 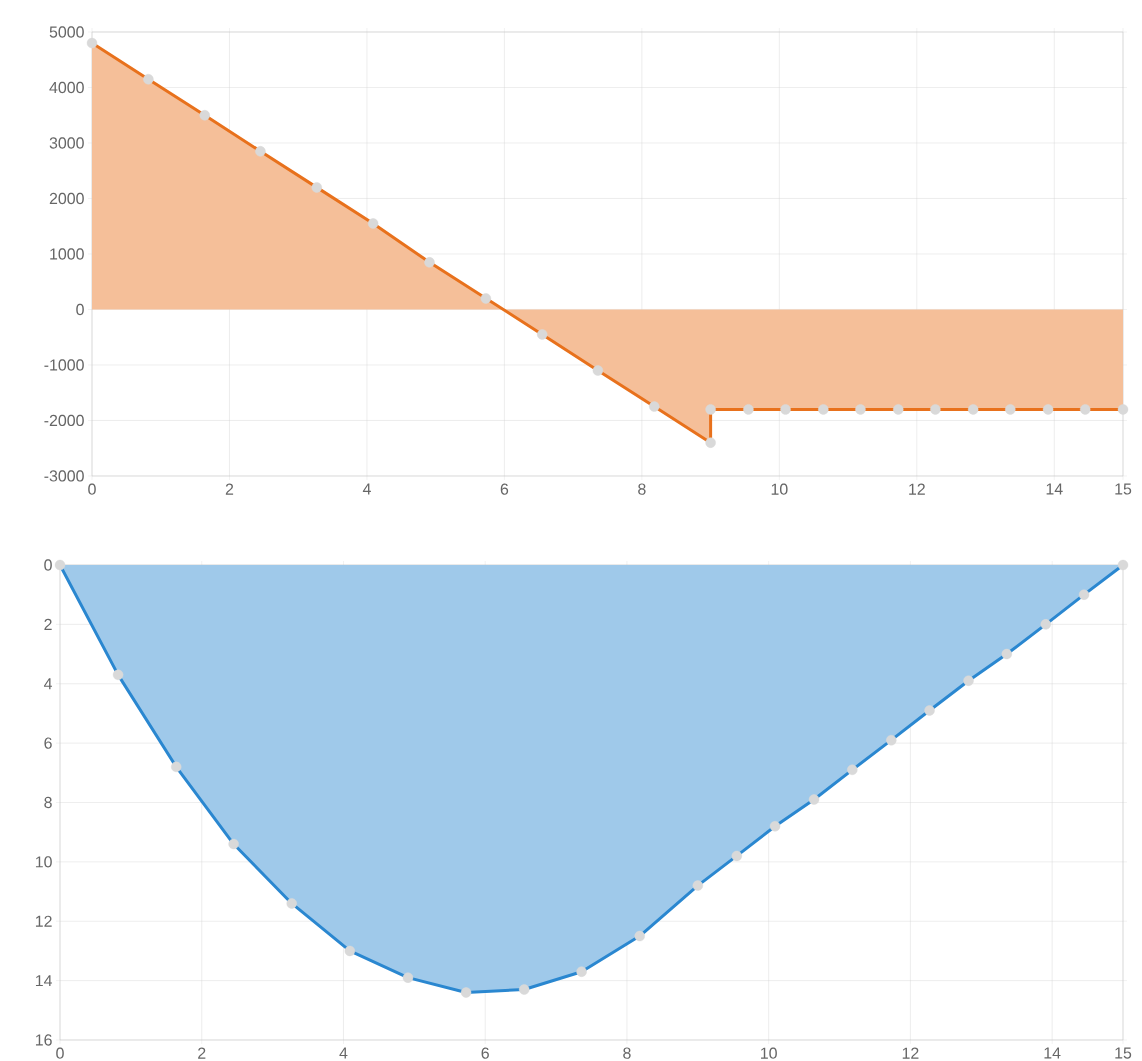 What do you see at coordinates (48, 743) in the screenshot?
I see `y-tick-label: 6` at bounding box center [48, 743].